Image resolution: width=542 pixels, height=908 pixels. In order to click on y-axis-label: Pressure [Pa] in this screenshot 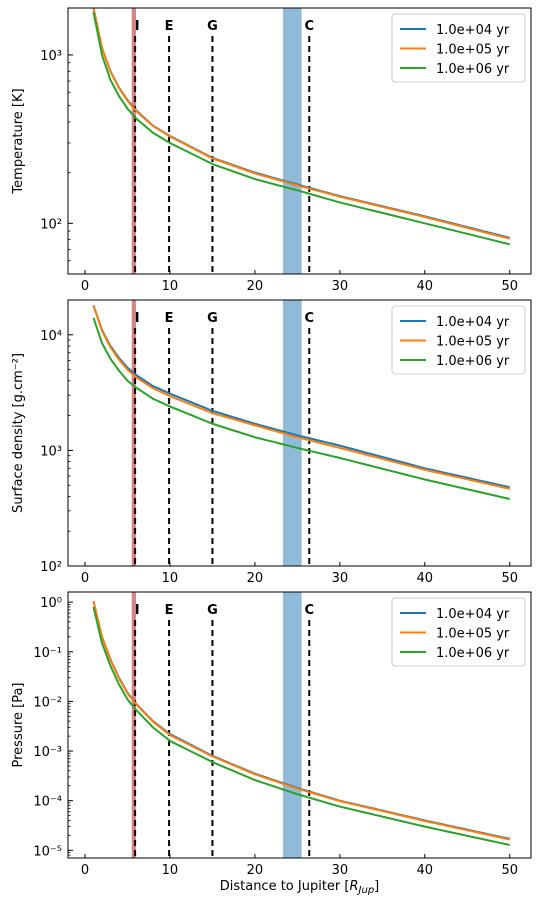, I will do `click(18, 724)`.